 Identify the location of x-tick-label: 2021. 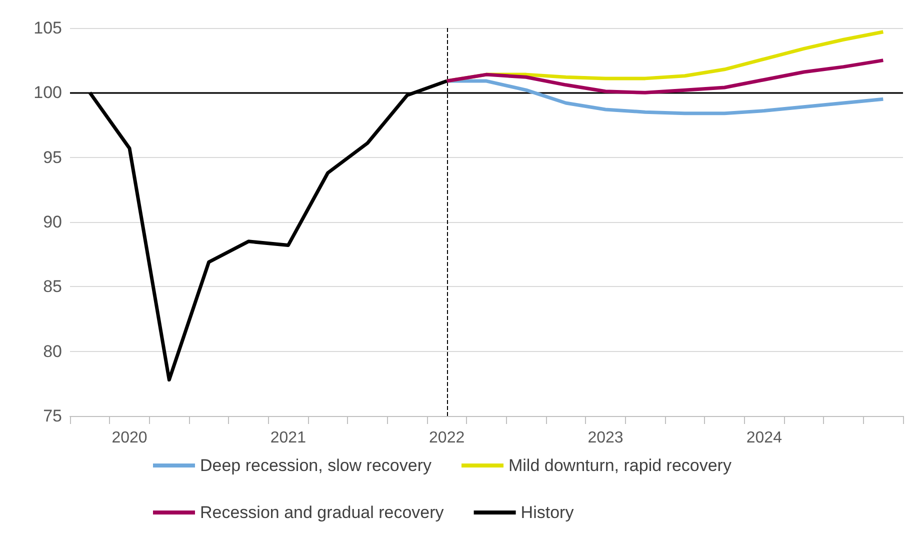
(288, 438).